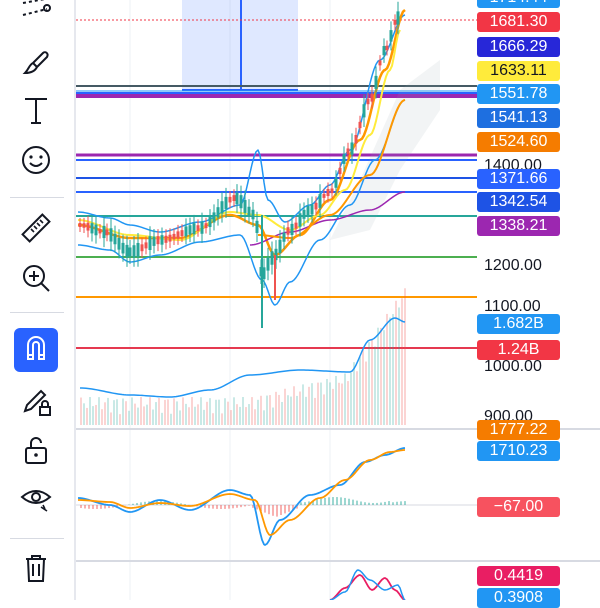 Image resolution: width=600 pixels, height=608 pixels. Describe the element at coordinates (36, 404) in the screenshot. I see `lock-drawings-tool` at that location.